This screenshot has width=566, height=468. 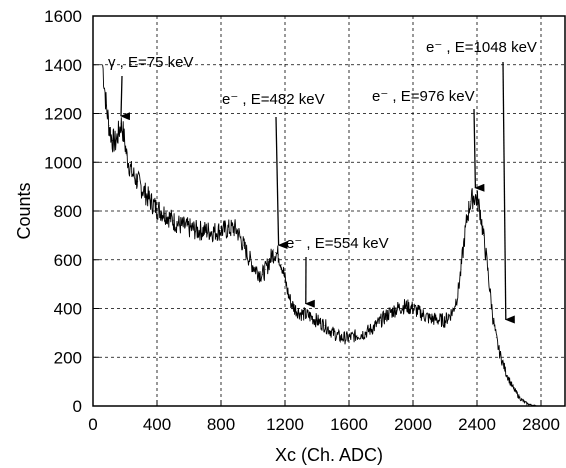 What do you see at coordinates (481, 47) in the screenshot?
I see `annotation-label: e⁻ , E=1048 keV` at bounding box center [481, 47].